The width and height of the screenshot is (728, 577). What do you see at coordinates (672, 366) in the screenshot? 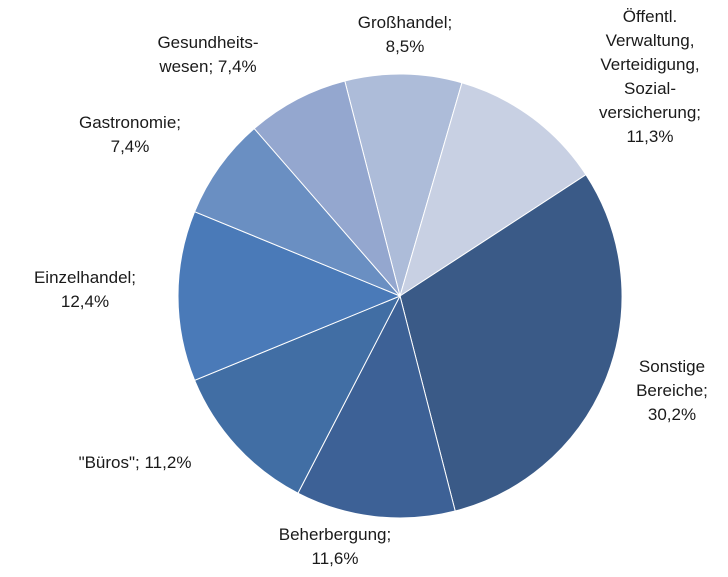
I see `label-line: Sonstige` at bounding box center [672, 366].